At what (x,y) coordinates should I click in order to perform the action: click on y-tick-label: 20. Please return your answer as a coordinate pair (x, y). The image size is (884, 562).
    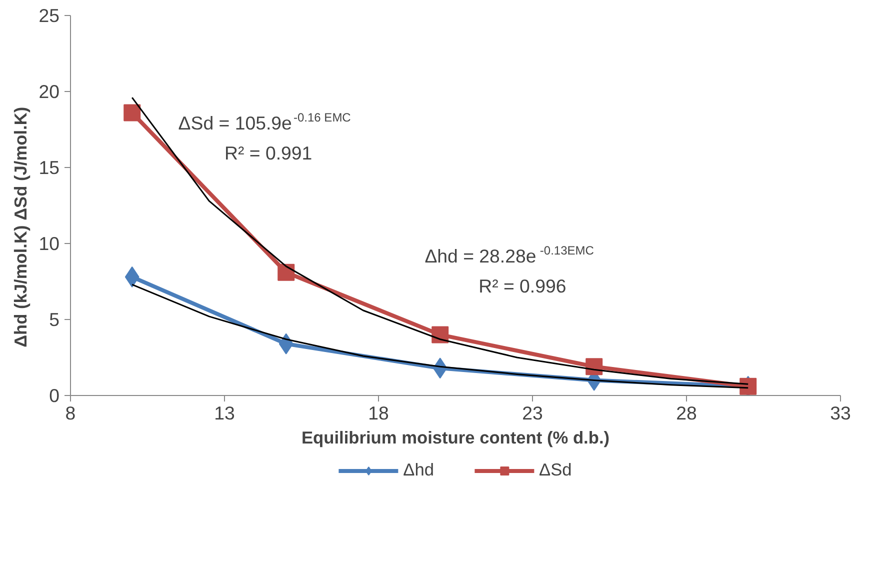
    Looking at the image, I should click on (49, 91).